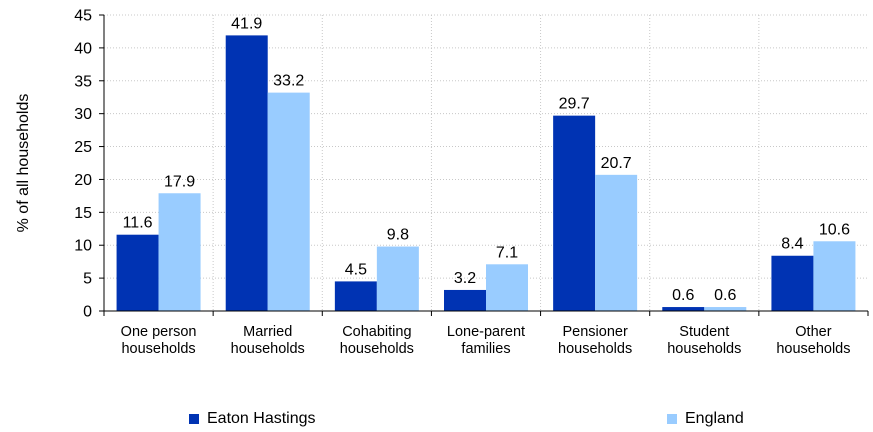 The height and width of the screenshot is (432, 873). I want to click on category-label: One person households, so click(159, 340).